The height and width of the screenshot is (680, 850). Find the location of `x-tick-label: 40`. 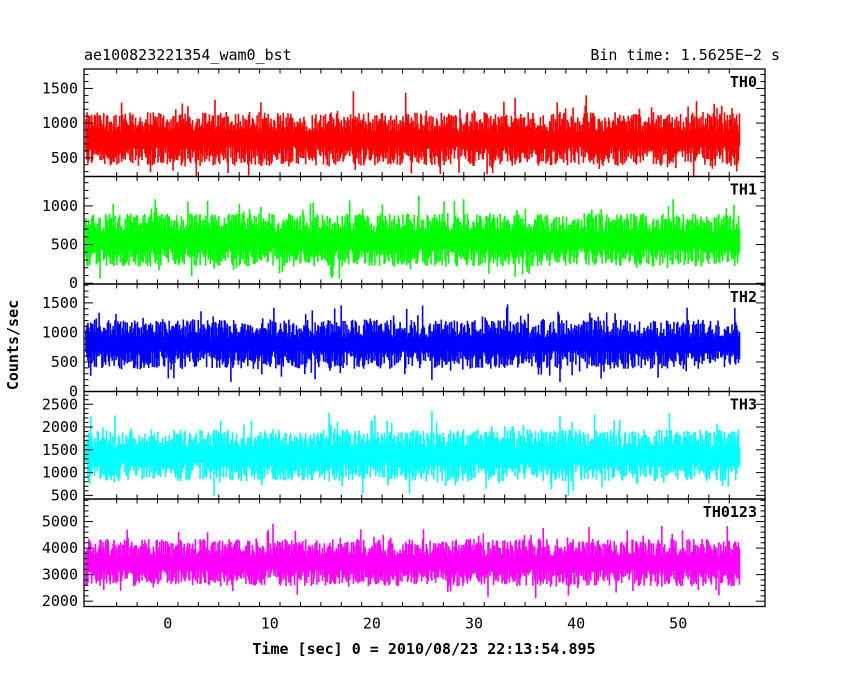

x-tick-label: 40 is located at coordinates (576, 624).